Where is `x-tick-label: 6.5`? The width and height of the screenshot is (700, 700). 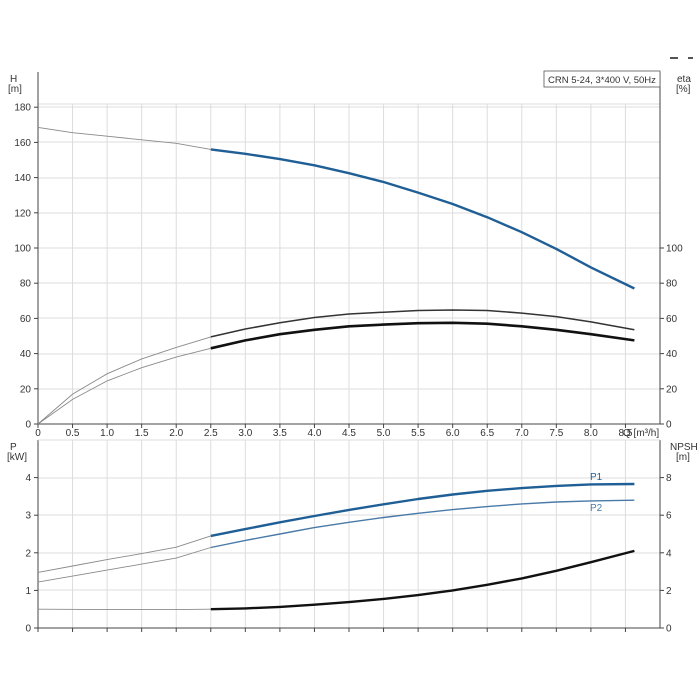
x-tick-label: 6.5 is located at coordinates (487, 433).